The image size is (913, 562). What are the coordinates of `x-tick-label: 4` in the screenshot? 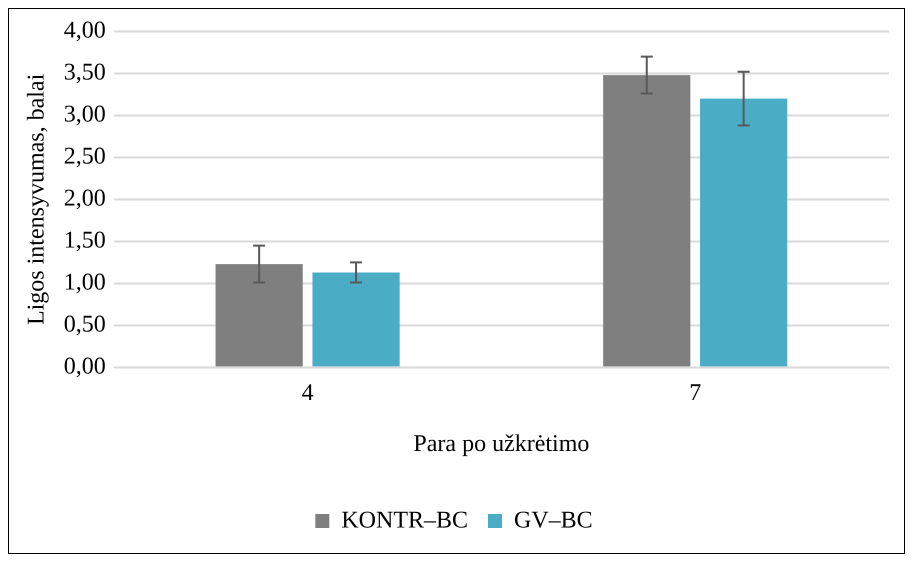 It's located at (308, 393).